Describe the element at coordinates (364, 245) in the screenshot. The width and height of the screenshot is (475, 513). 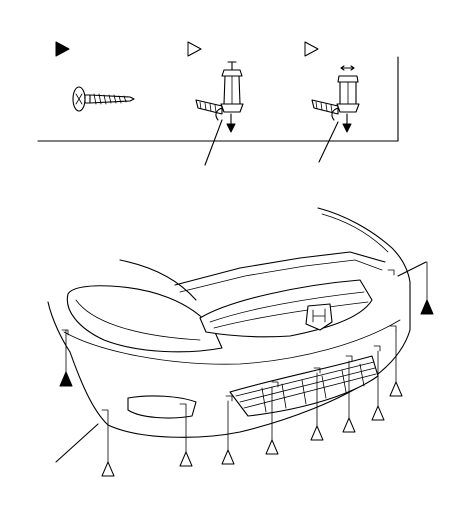
I see `fender-outline` at that location.